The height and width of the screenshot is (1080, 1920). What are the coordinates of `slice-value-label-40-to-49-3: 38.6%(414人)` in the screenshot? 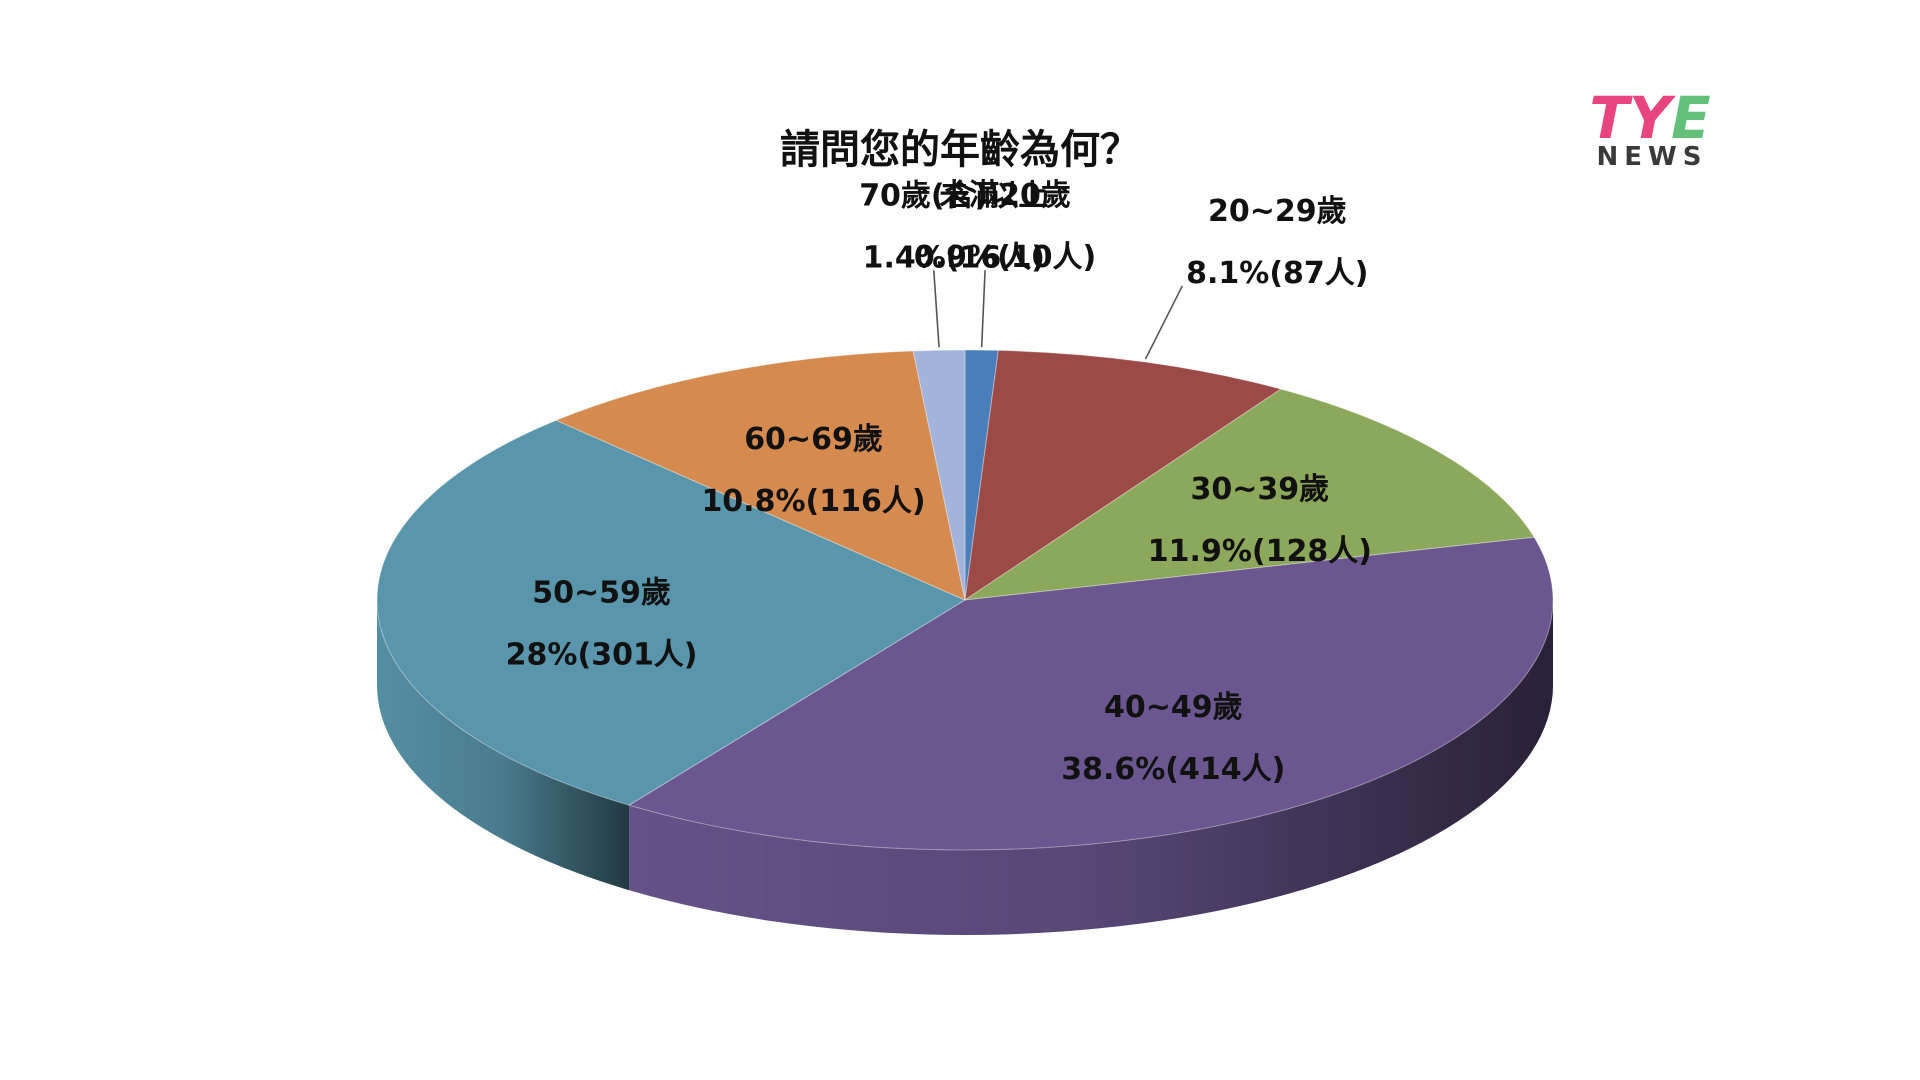 It's located at (1173, 769).